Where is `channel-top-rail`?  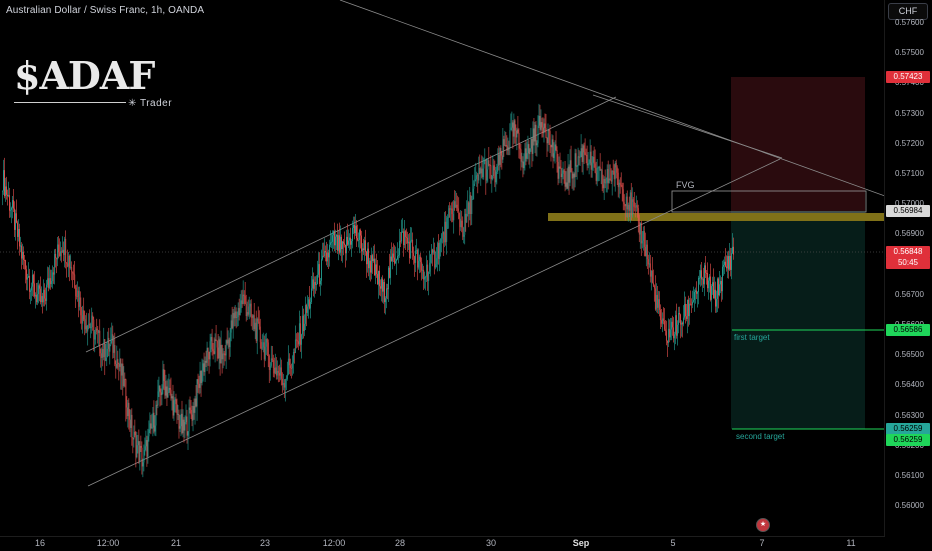 channel-top-rail is located at coordinates (687, 126).